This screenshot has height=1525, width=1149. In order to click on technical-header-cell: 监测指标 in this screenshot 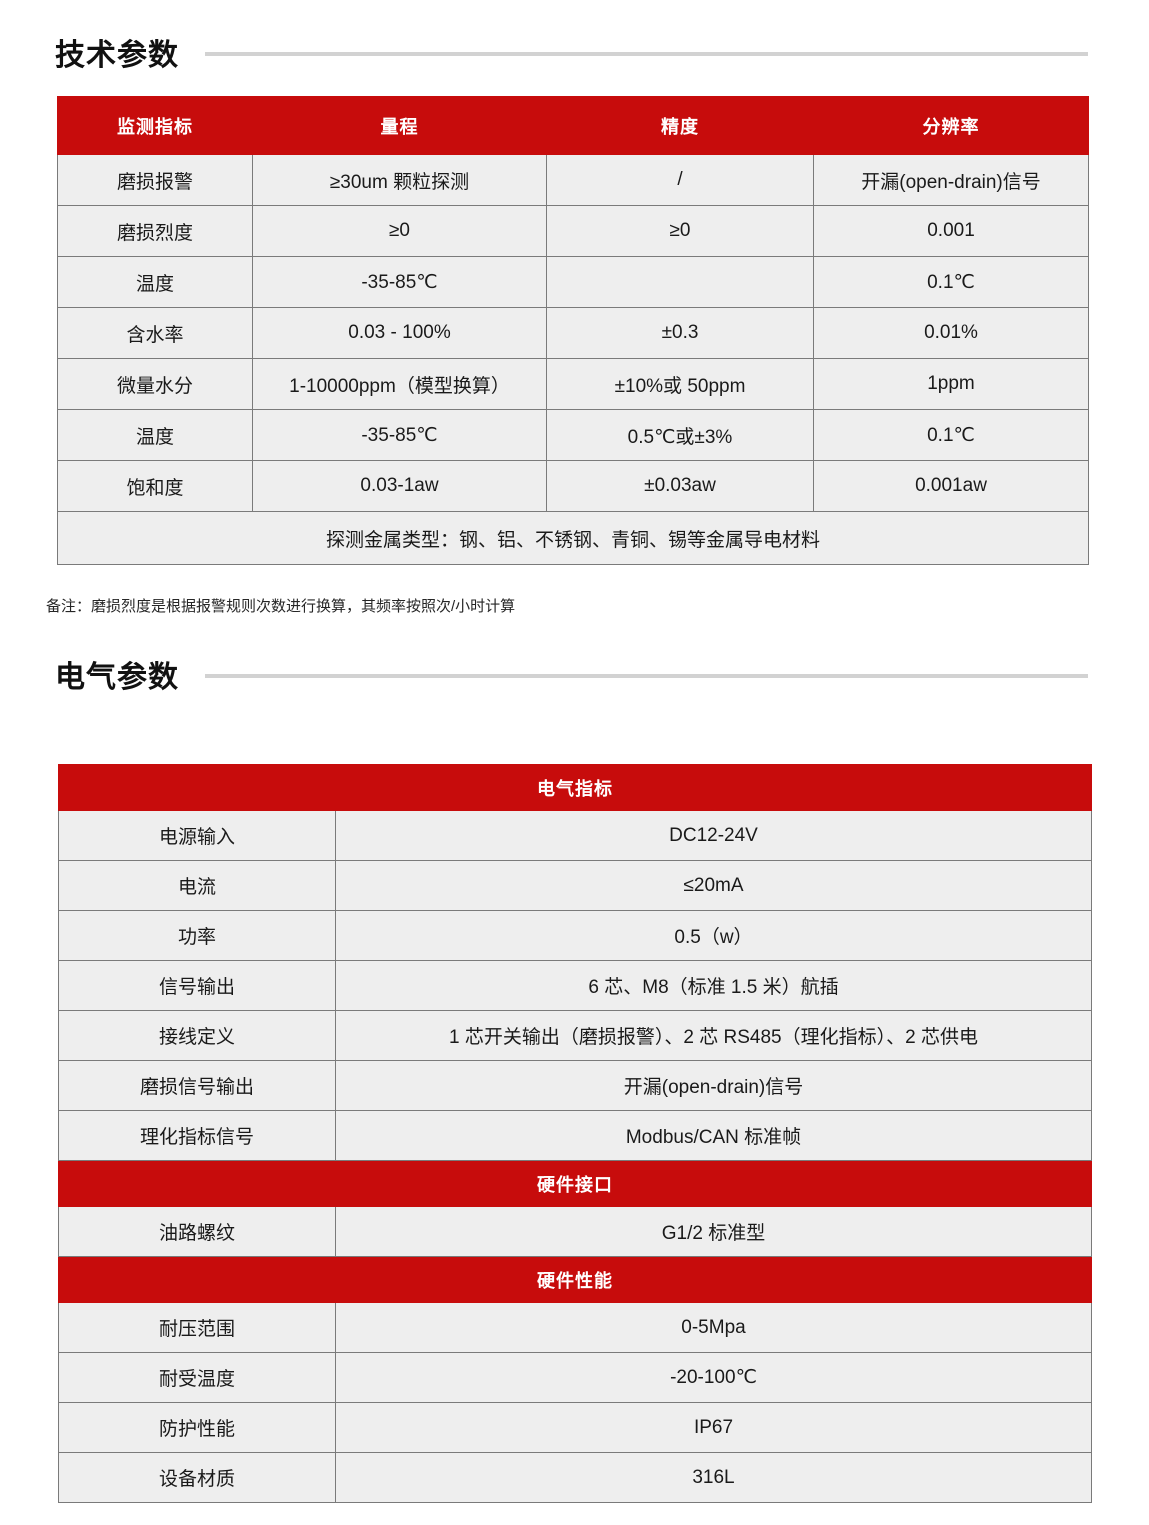, I will do `click(155, 125)`.